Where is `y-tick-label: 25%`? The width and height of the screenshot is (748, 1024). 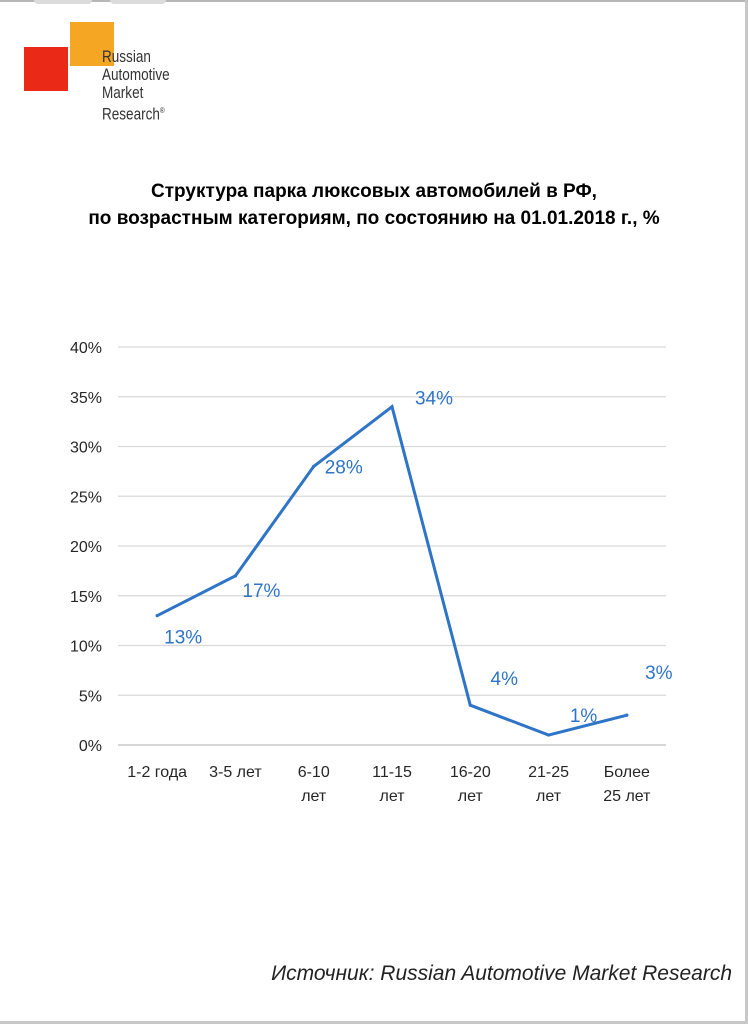 y-tick-label: 25% is located at coordinates (86, 497).